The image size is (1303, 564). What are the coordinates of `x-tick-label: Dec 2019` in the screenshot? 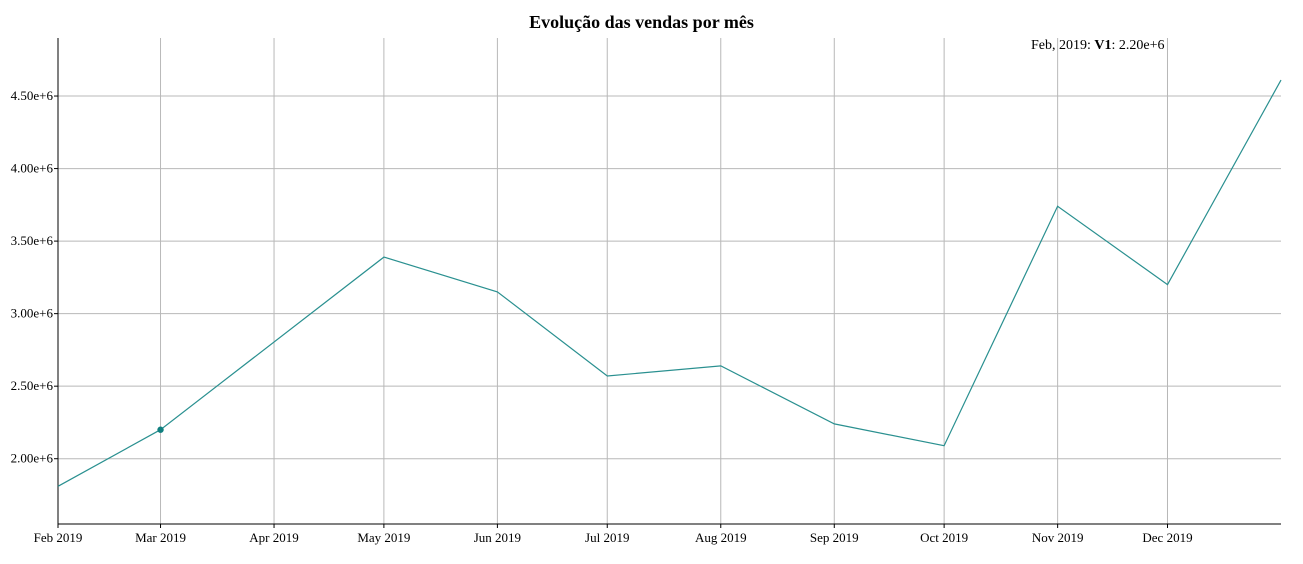 It's located at (1167, 537).